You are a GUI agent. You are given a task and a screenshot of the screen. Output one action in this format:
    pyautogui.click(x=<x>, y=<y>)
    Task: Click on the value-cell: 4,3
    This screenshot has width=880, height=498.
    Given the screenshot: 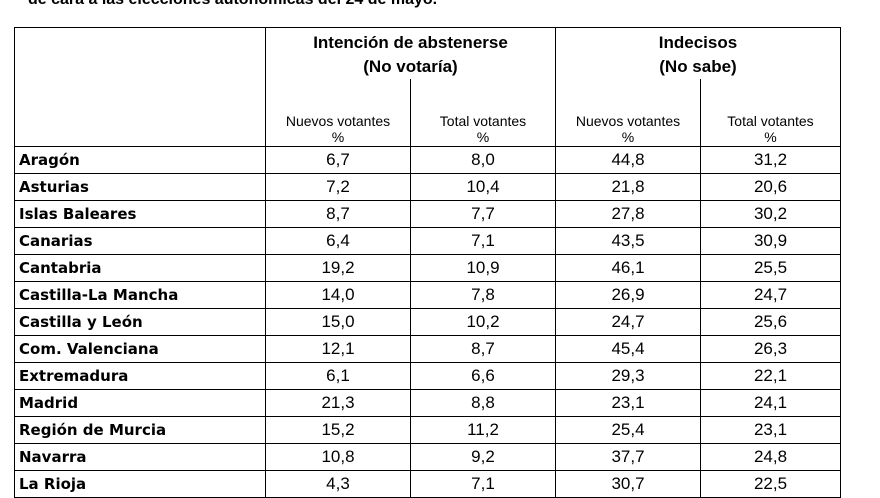 What is the action you would take?
    pyautogui.click(x=338, y=483)
    